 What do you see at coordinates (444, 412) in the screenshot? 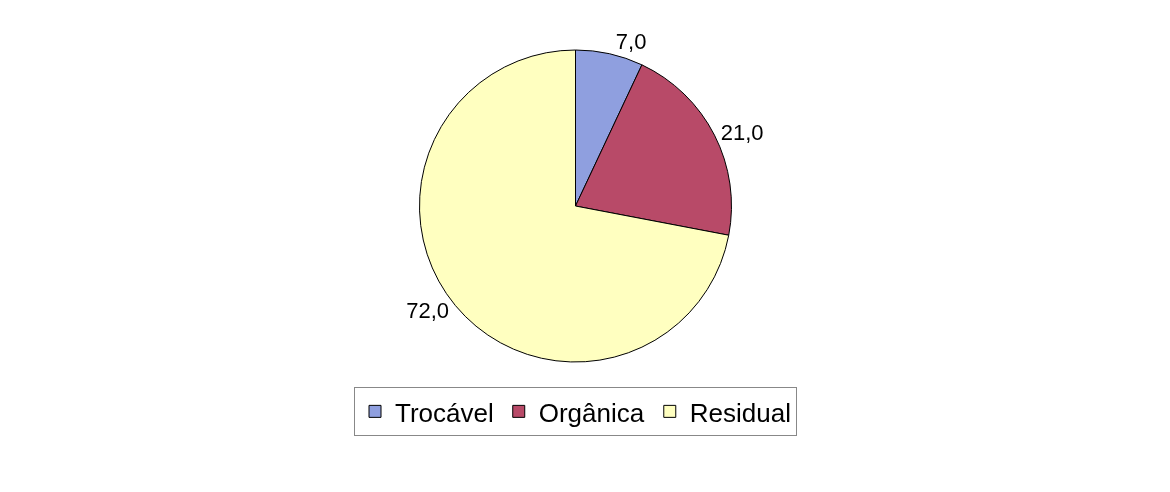
I see `legend-label: Trocável` at bounding box center [444, 412].